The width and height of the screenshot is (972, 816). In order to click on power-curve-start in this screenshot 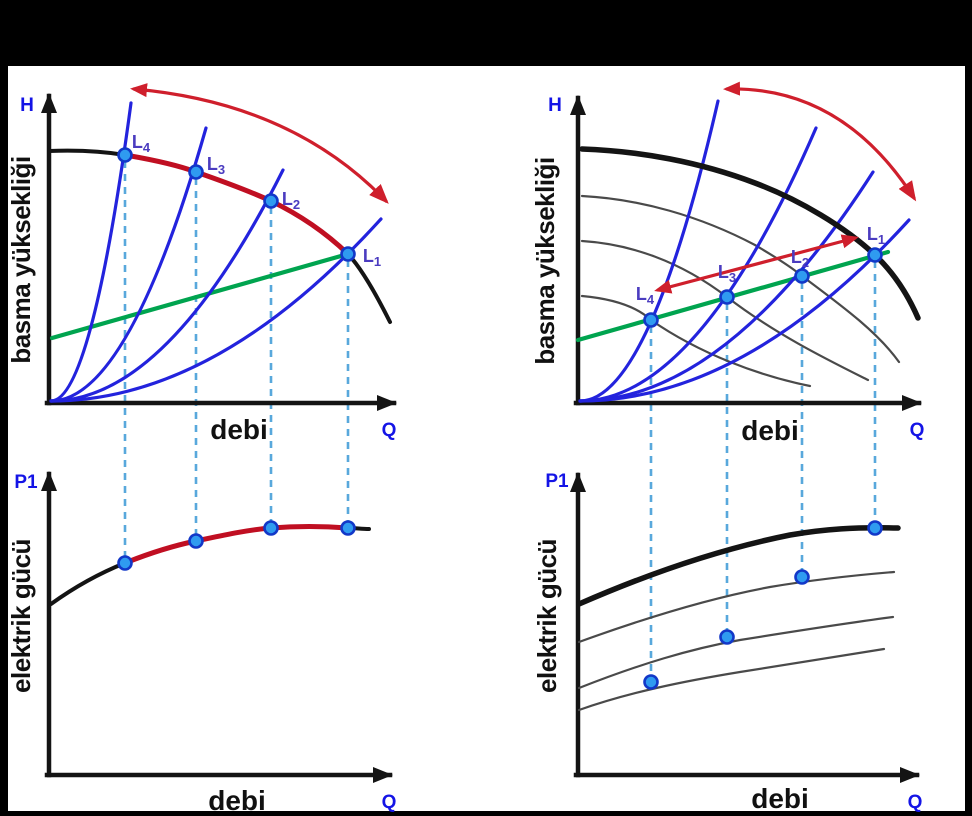, I will do `click(88, 583)`.